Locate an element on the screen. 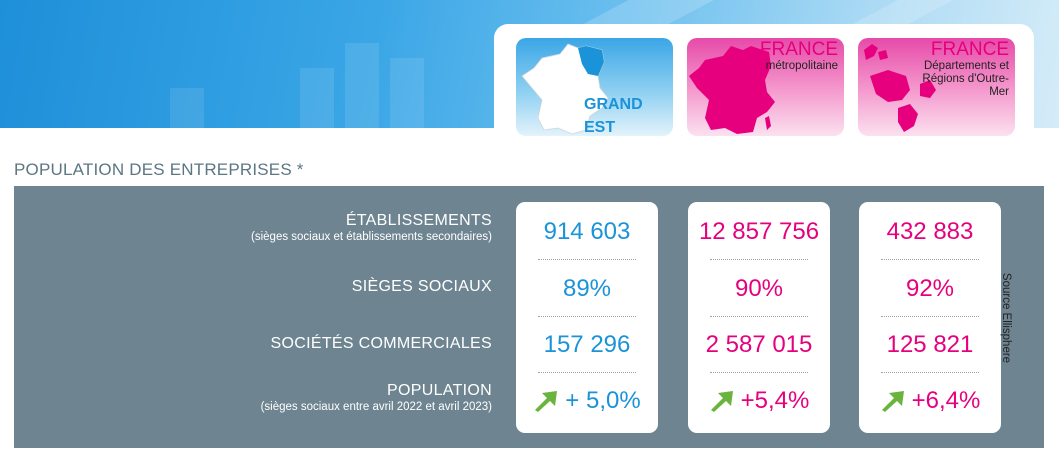 The height and width of the screenshot is (461, 1059). value-societes: 157 296 is located at coordinates (587, 344).